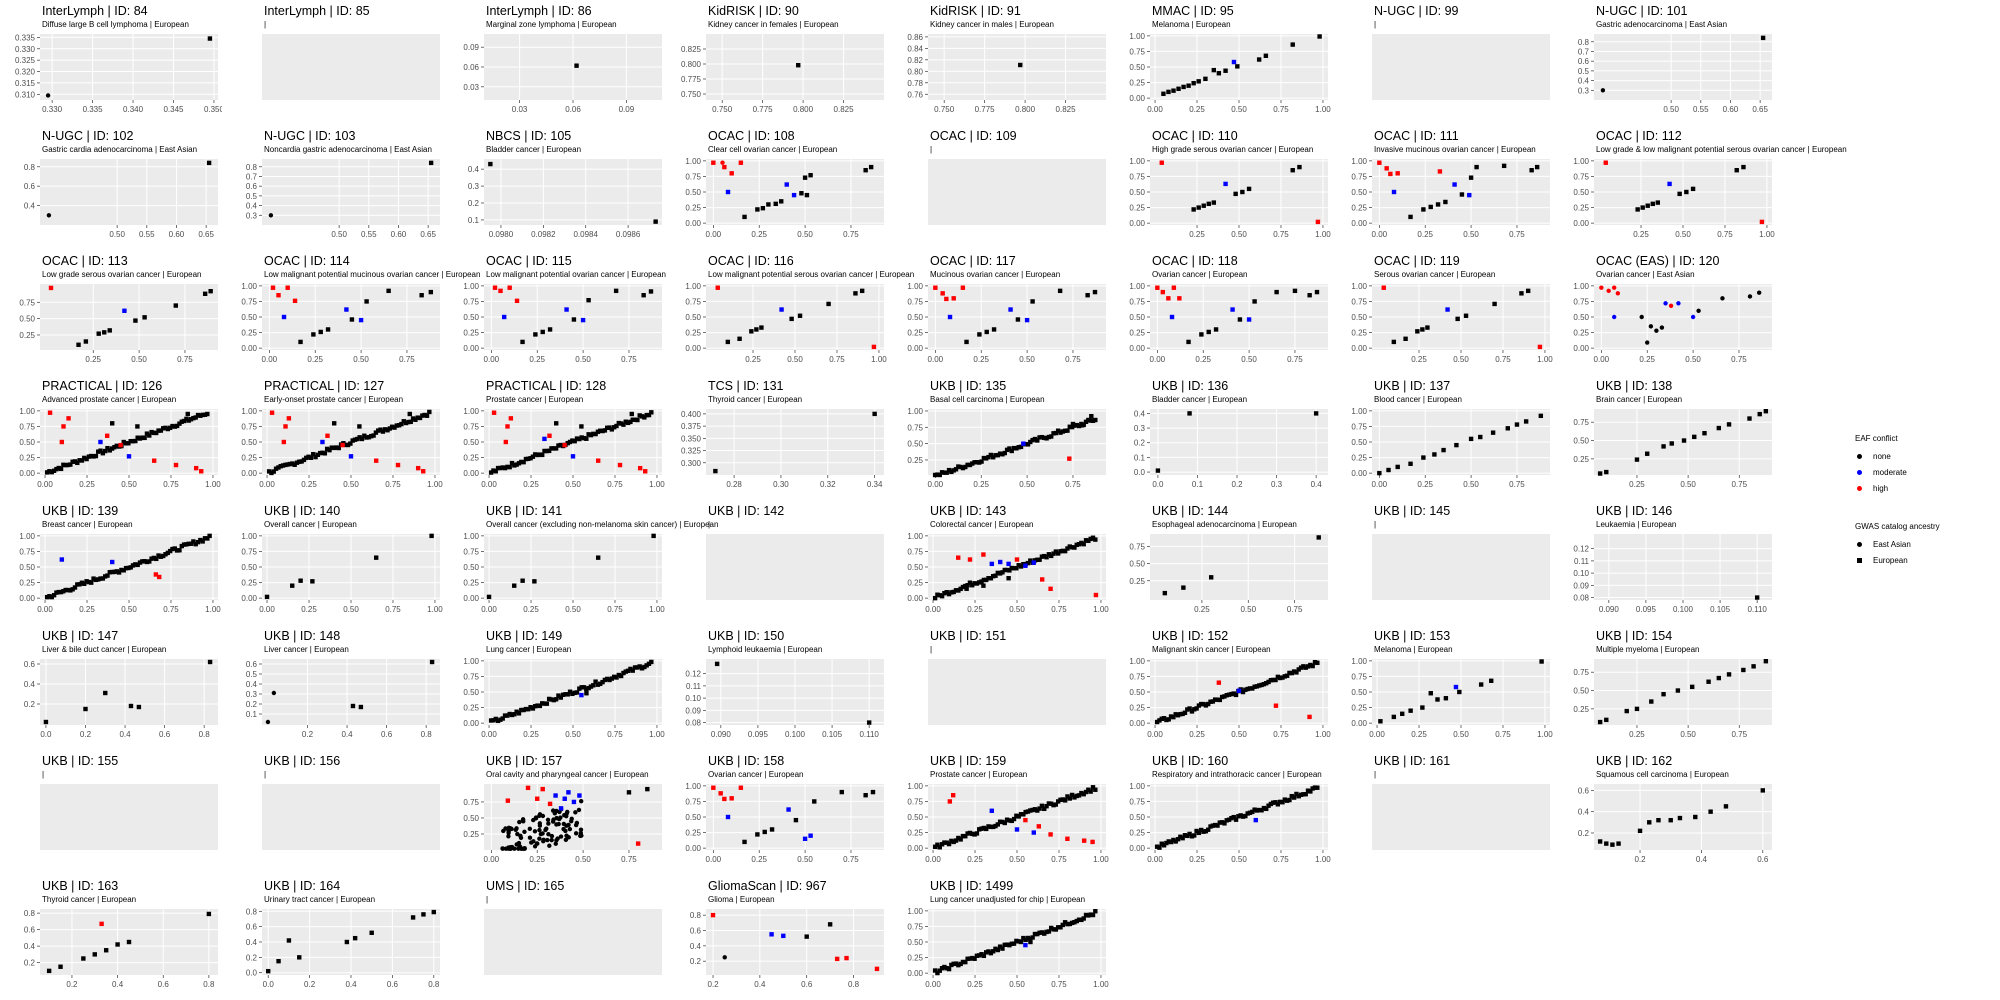 The image size is (2000, 1000). Describe the element at coordinates (1890, 472) in the screenshot. I see `legend-label: moderate` at that location.